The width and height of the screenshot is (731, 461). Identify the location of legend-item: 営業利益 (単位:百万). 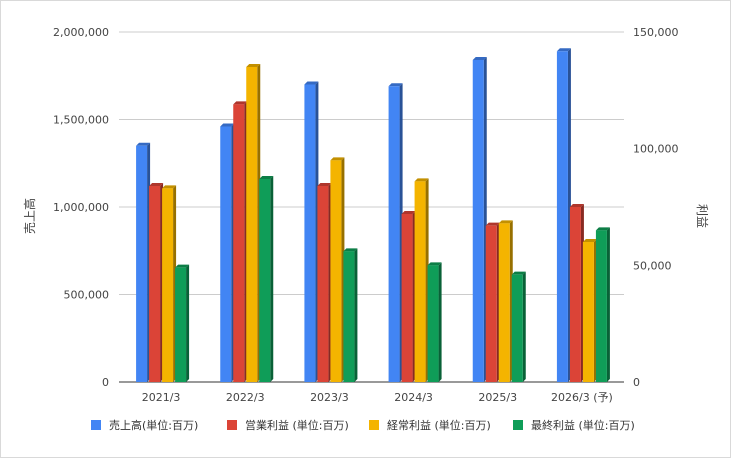
(288, 425).